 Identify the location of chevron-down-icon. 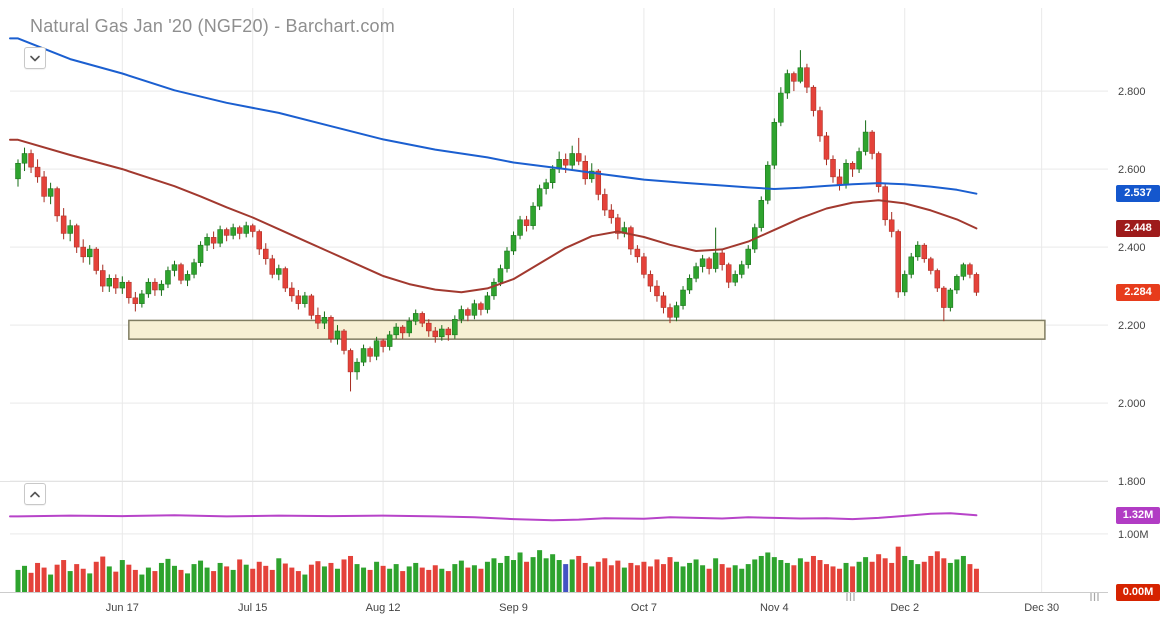
(35, 58).